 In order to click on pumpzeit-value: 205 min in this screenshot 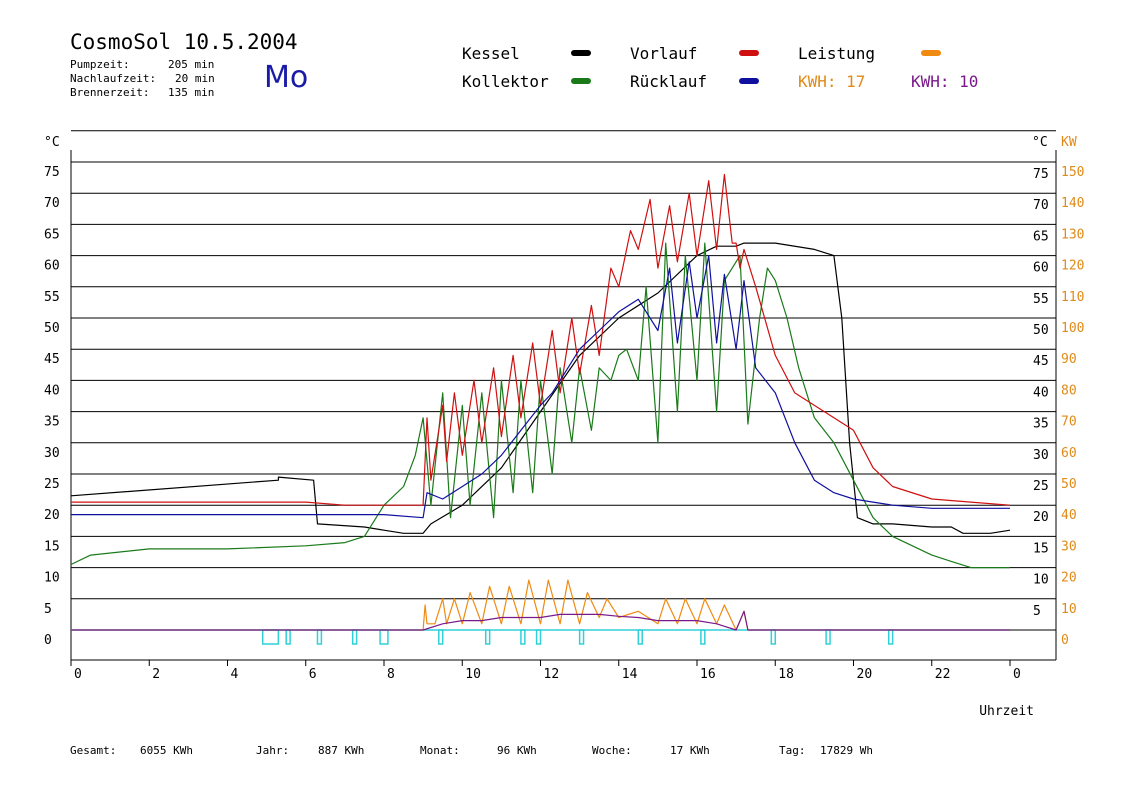, I will do `click(191, 64)`.